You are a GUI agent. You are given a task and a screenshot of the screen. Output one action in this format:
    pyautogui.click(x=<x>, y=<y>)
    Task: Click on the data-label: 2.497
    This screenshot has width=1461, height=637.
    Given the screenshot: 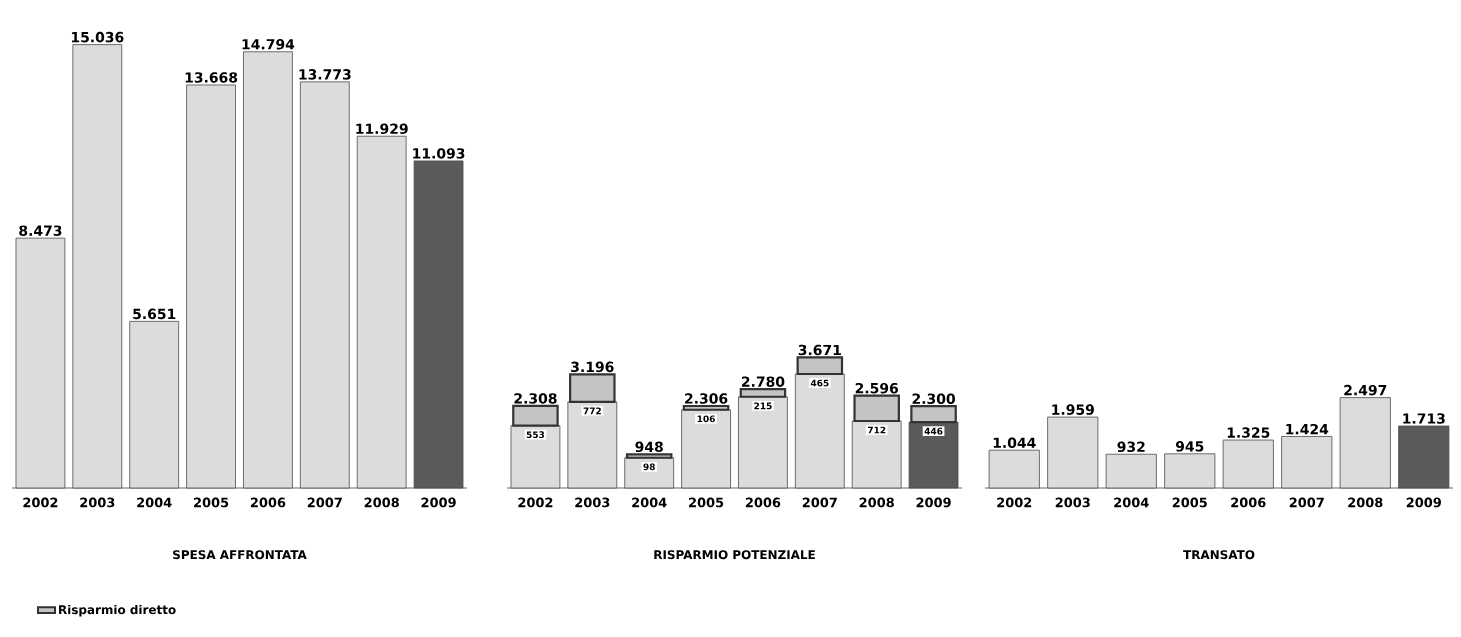 What is the action you would take?
    pyautogui.click(x=1365, y=390)
    